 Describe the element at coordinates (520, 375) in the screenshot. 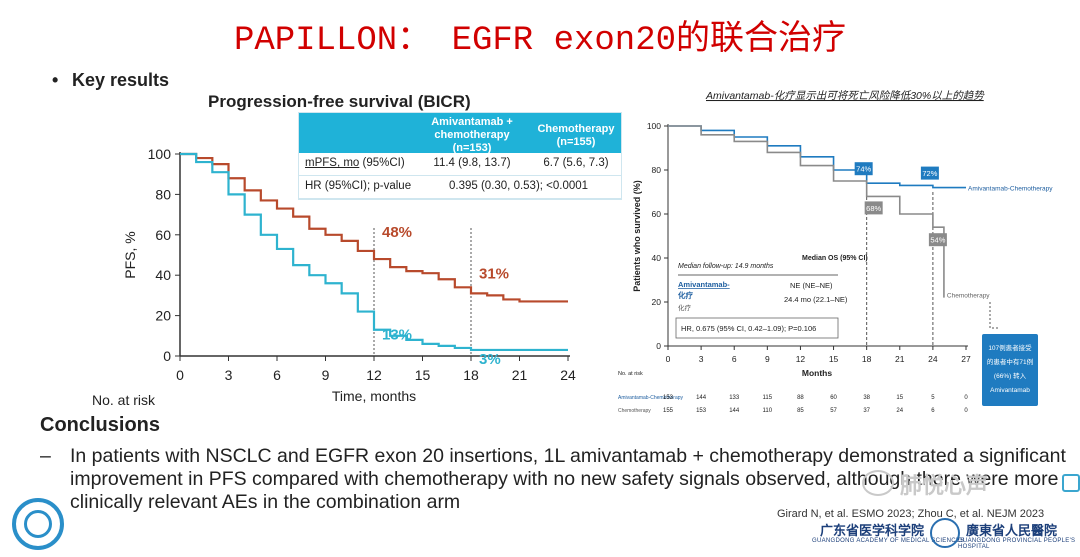

I see `pfs-x-tick-label: 21` at that location.